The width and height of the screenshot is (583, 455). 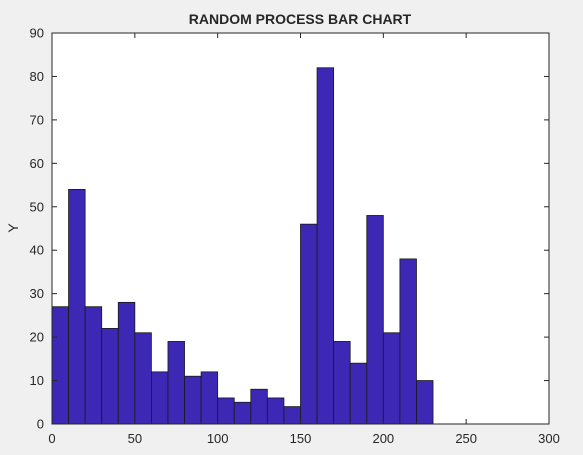 What do you see at coordinates (300, 19) in the screenshot?
I see `chart-title: RANDOM PROCESS BAR CHART` at bounding box center [300, 19].